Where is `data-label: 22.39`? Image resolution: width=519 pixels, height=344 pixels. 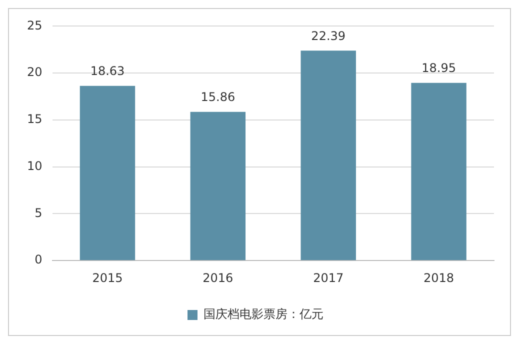
data-label: 22.39 is located at coordinates (328, 35).